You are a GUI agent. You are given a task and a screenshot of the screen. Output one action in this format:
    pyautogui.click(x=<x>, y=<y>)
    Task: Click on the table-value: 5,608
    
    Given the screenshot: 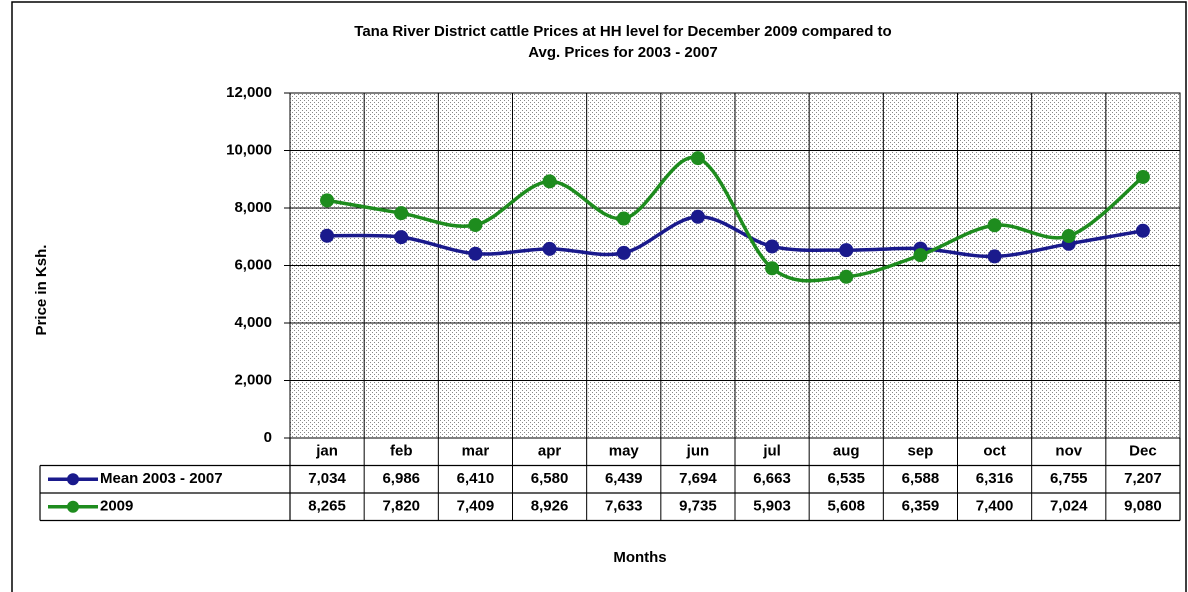 What is the action you would take?
    pyautogui.click(x=846, y=506)
    